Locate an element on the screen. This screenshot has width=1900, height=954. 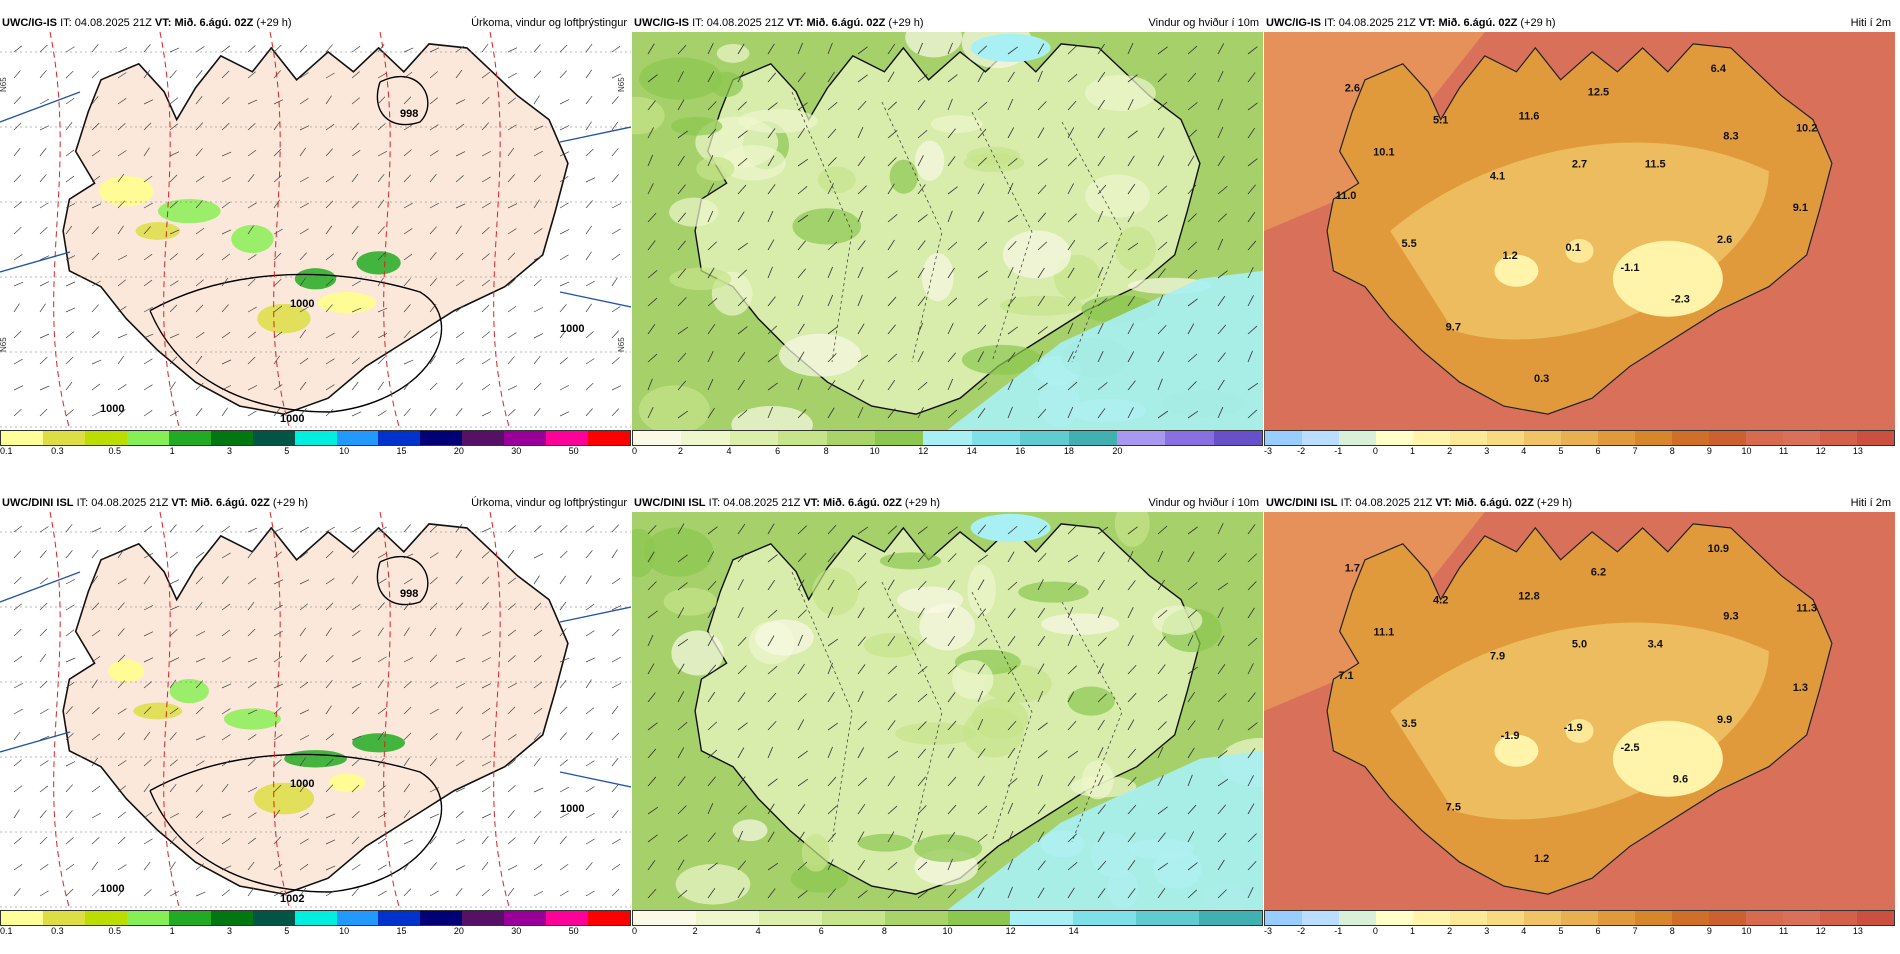
temperature-value: -1.1 is located at coordinates (1629, 268).